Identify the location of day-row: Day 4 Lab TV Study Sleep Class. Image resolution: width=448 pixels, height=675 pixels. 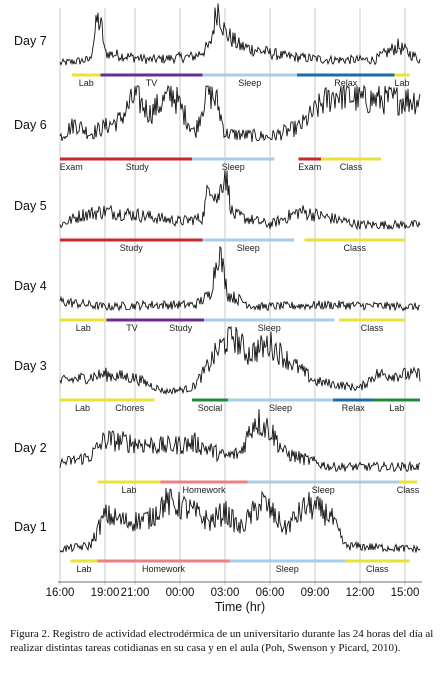
(217, 289).